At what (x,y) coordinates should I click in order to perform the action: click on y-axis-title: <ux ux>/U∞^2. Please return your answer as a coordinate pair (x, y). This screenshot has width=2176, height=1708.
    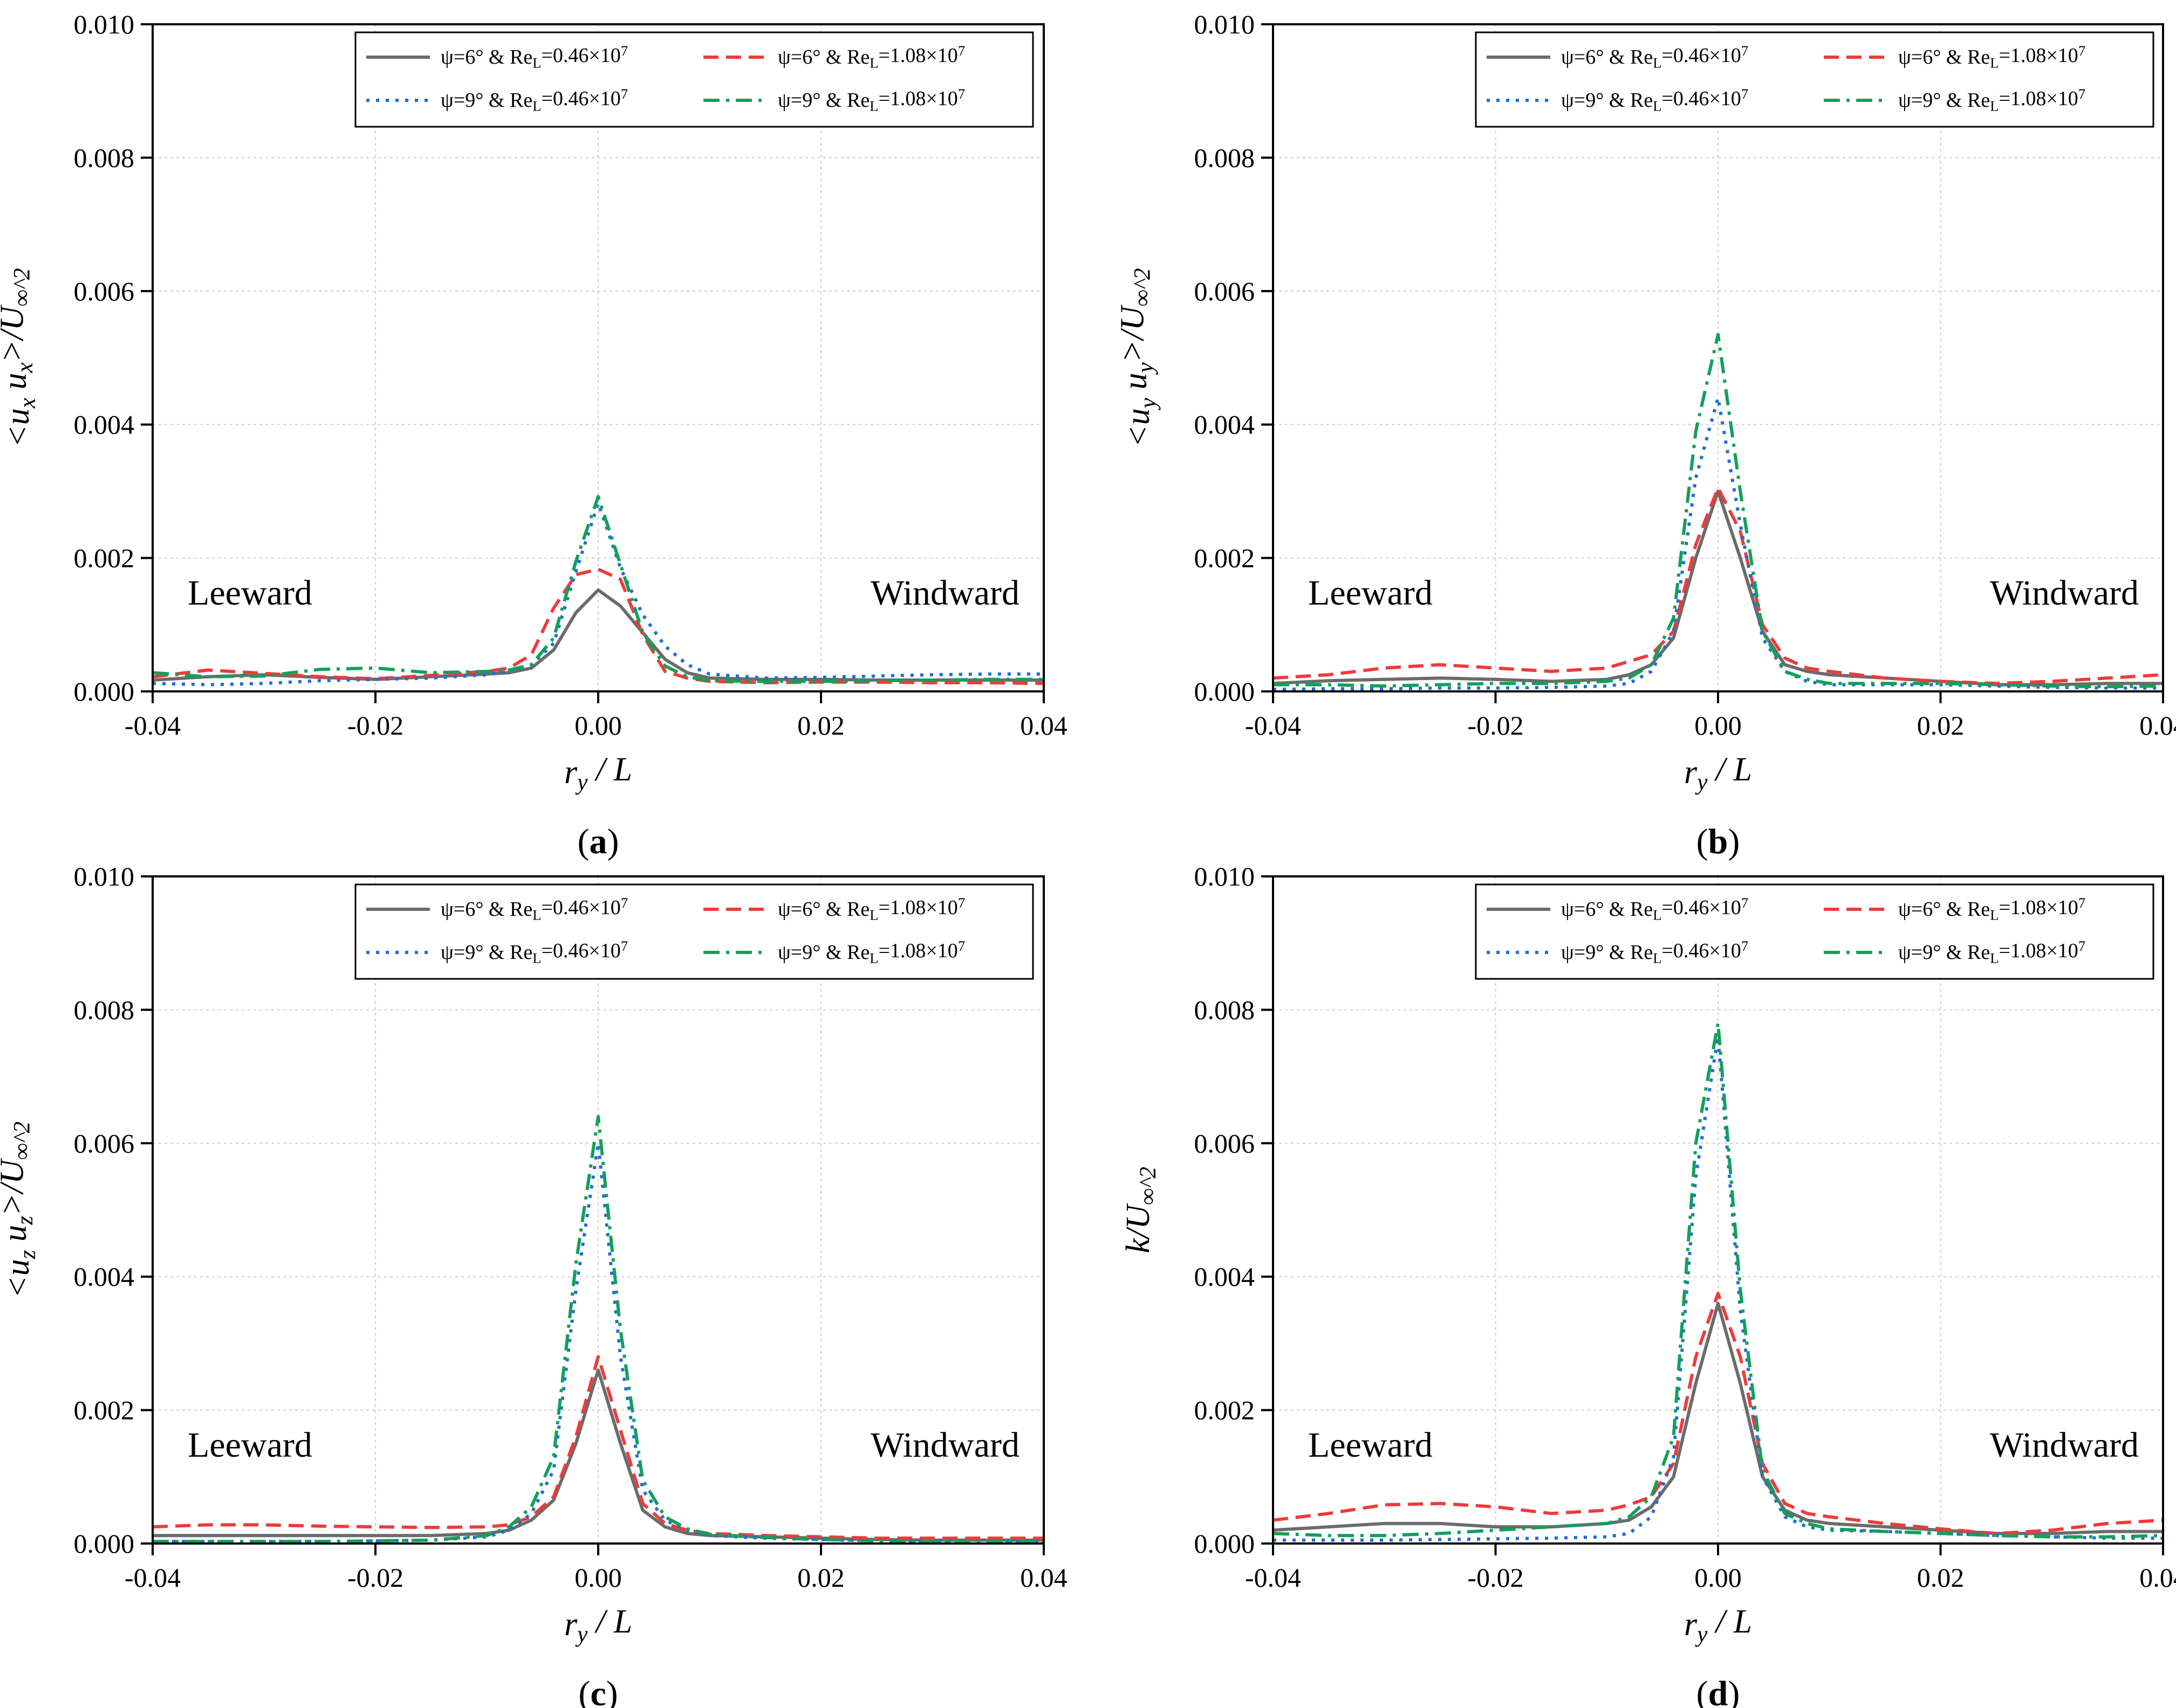
    Looking at the image, I should click on (20, 358).